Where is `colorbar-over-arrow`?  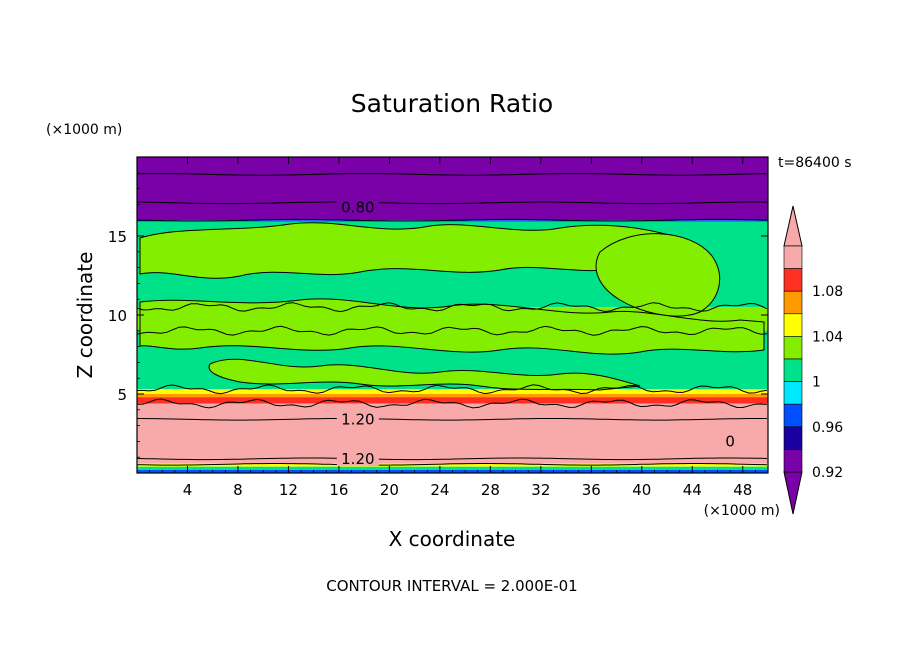
colorbar-over-arrow is located at coordinates (793, 226).